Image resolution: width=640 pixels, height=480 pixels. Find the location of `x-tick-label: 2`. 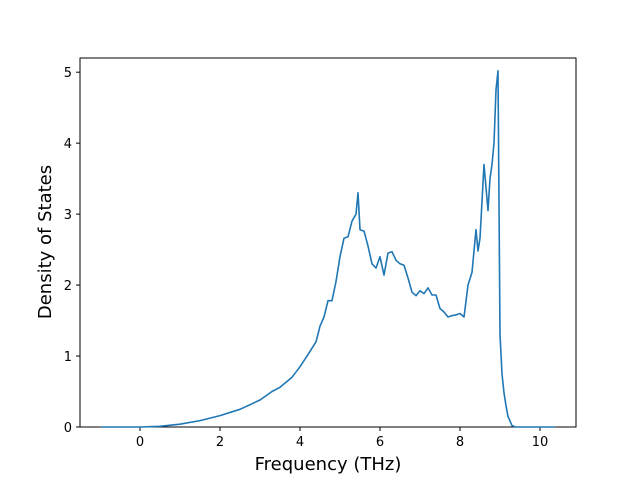

x-tick-label: 2 is located at coordinates (220, 442).